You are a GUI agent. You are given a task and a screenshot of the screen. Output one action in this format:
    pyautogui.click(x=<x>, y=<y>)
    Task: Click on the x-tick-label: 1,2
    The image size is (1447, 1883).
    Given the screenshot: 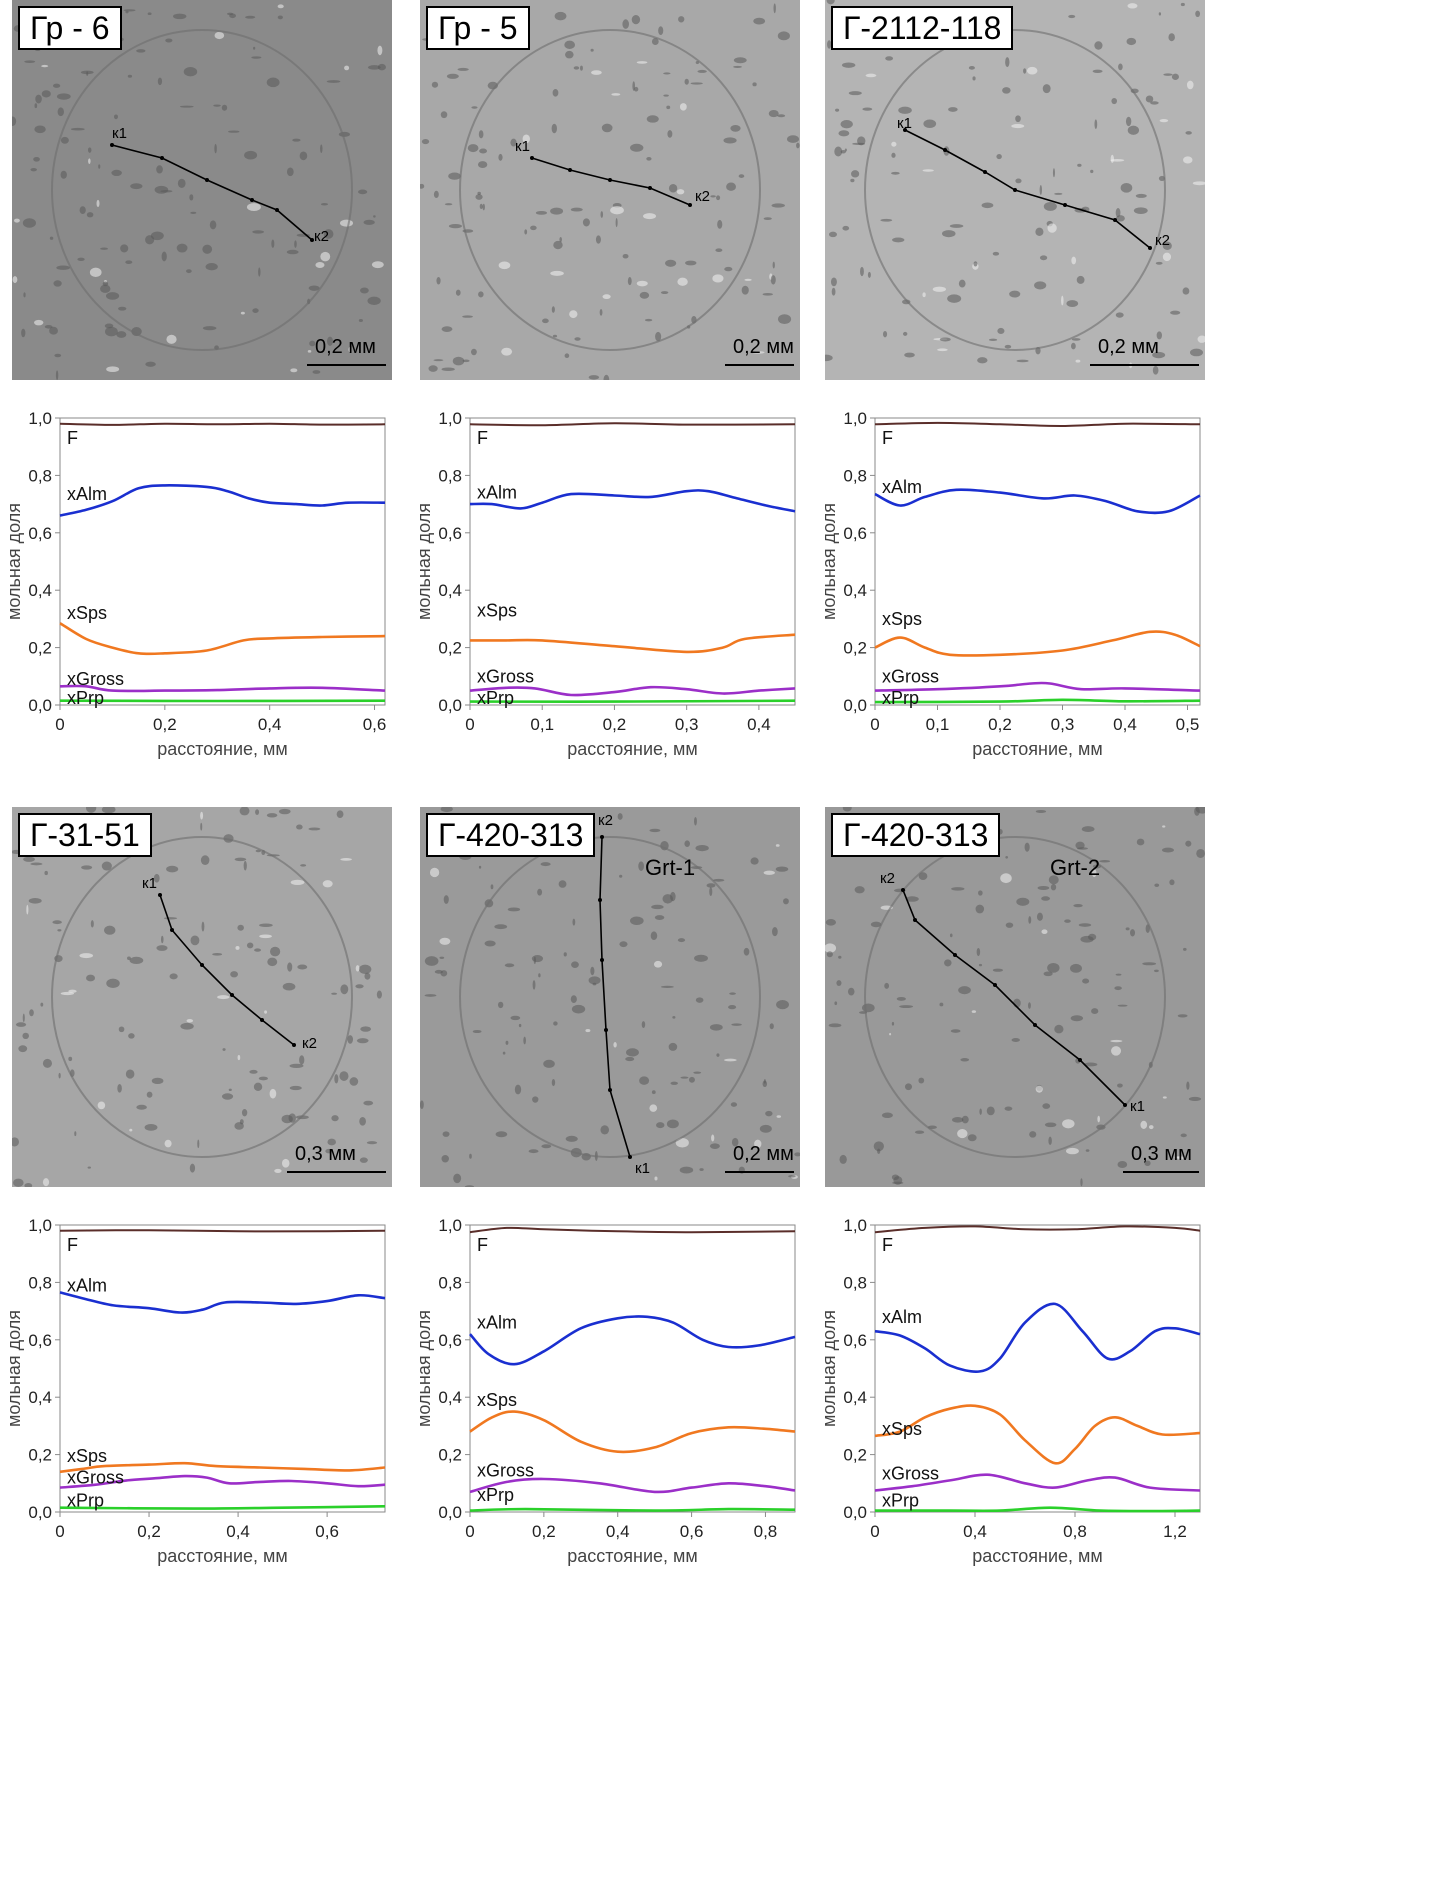 What is the action you would take?
    pyautogui.click(x=1175, y=1531)
    